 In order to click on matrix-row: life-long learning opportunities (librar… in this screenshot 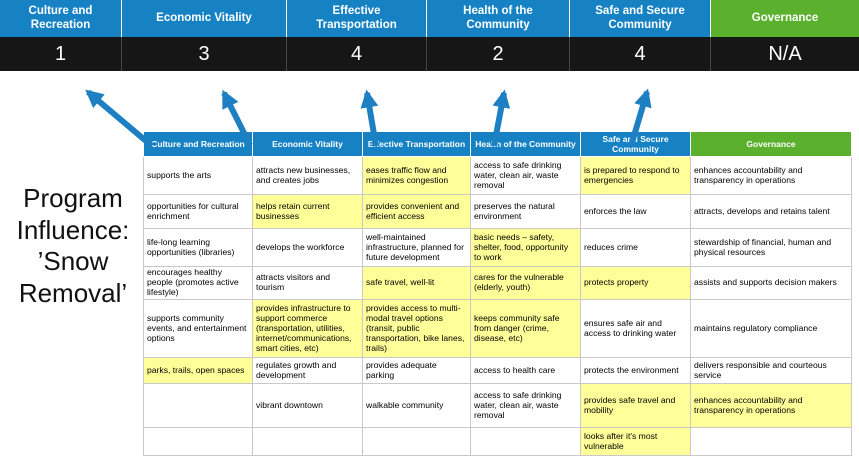, I will do `click(497, 248)`.